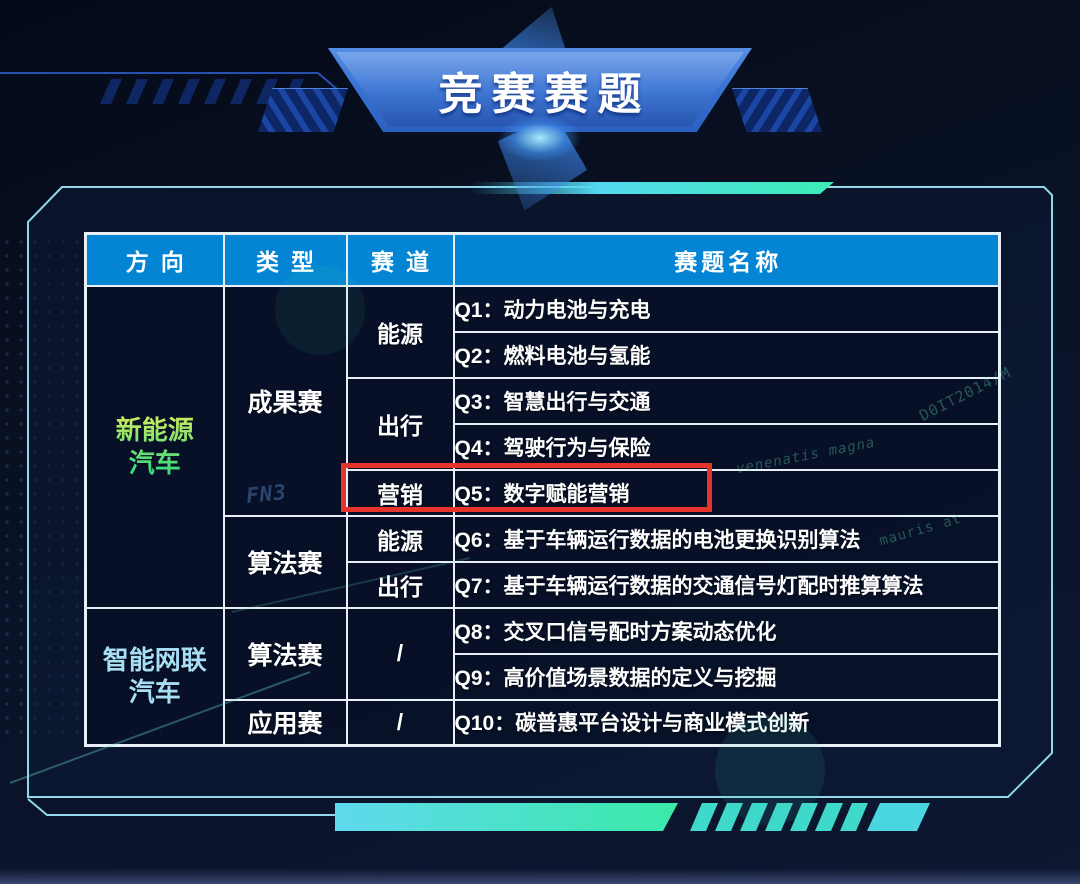  What do you see at coordinates (726, 354) in the screenshot?
I see `cell-topic-q2: Q2：燃料电池与氢能` at bounding box center [726, 354].